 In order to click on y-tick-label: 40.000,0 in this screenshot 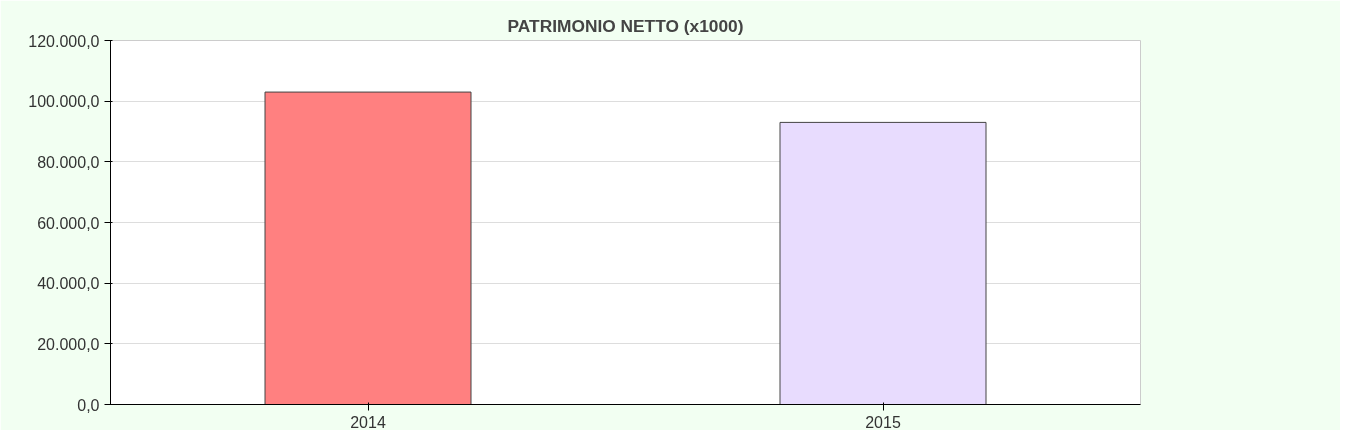, I will do `click(68, 284)`.